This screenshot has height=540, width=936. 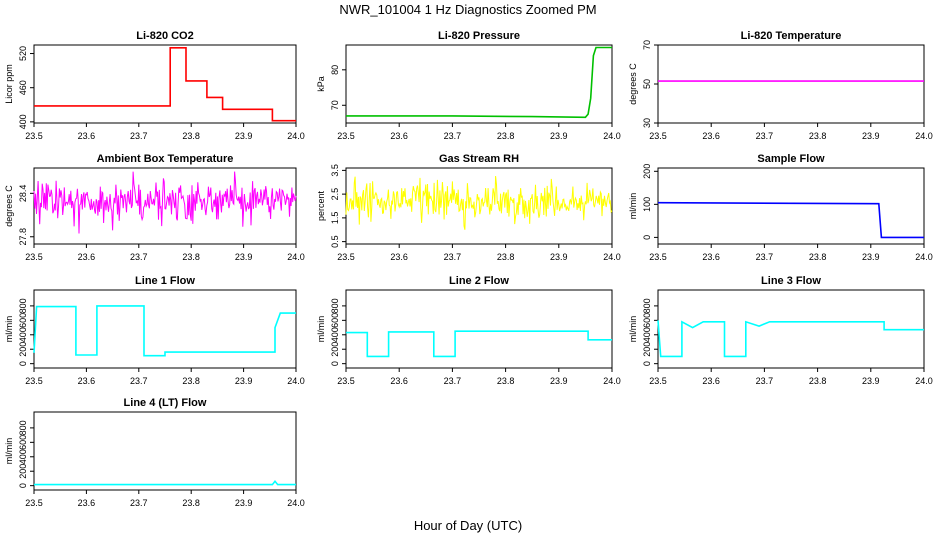 I want to click on y-tick-label: 0.5, so click(x=335, y=241).